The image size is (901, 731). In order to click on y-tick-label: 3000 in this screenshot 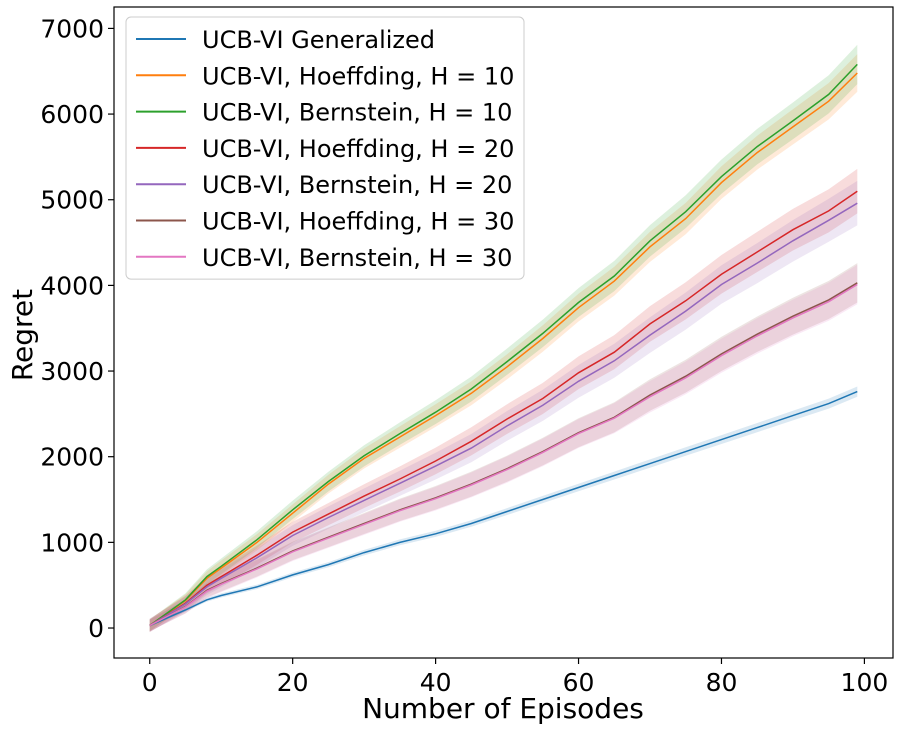, I will do `click(72, 371)`.